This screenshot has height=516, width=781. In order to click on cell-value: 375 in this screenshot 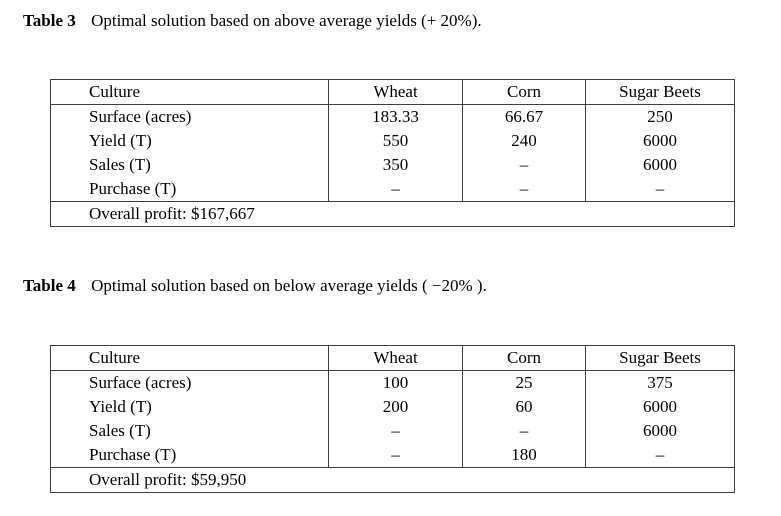, I will do `click(660, 382)`.